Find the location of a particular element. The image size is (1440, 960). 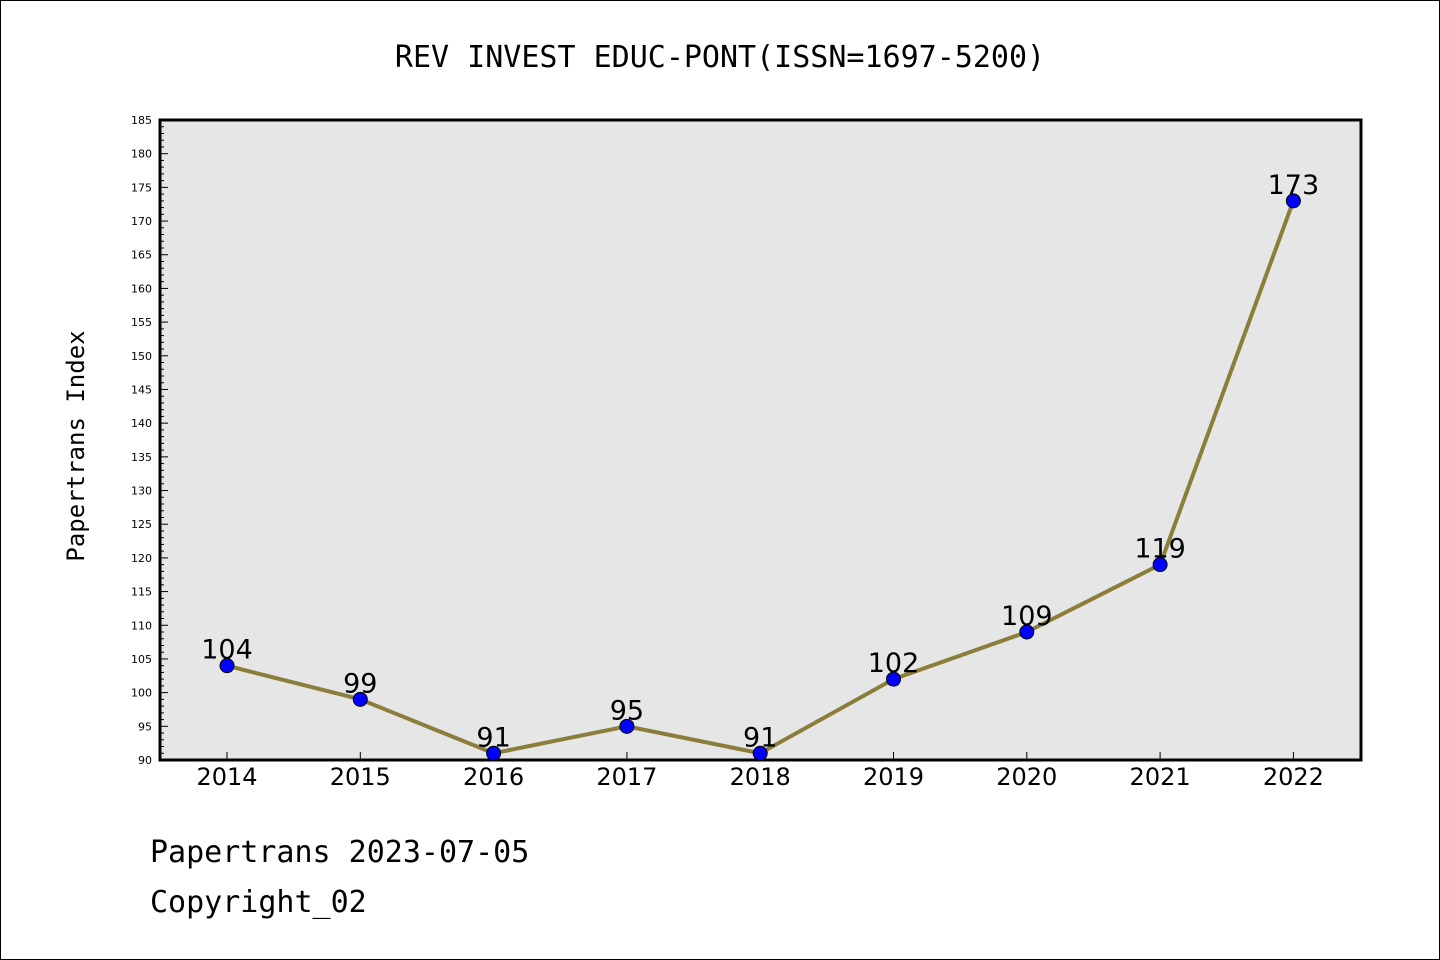

y-tick-label: 145 is located at coordinates (141, 389).